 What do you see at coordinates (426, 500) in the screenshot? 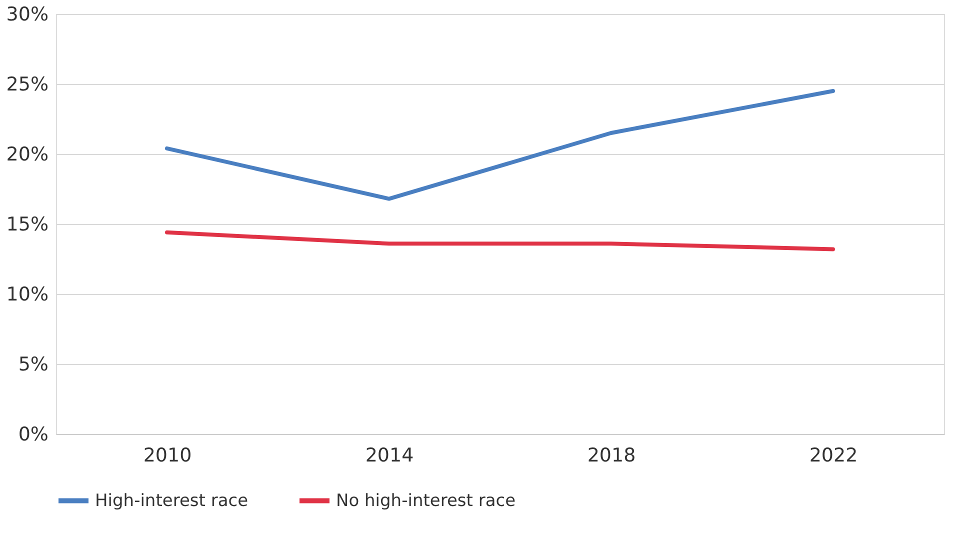
I see `legend-label: No high-interest race` at bounding box center [426, 500].